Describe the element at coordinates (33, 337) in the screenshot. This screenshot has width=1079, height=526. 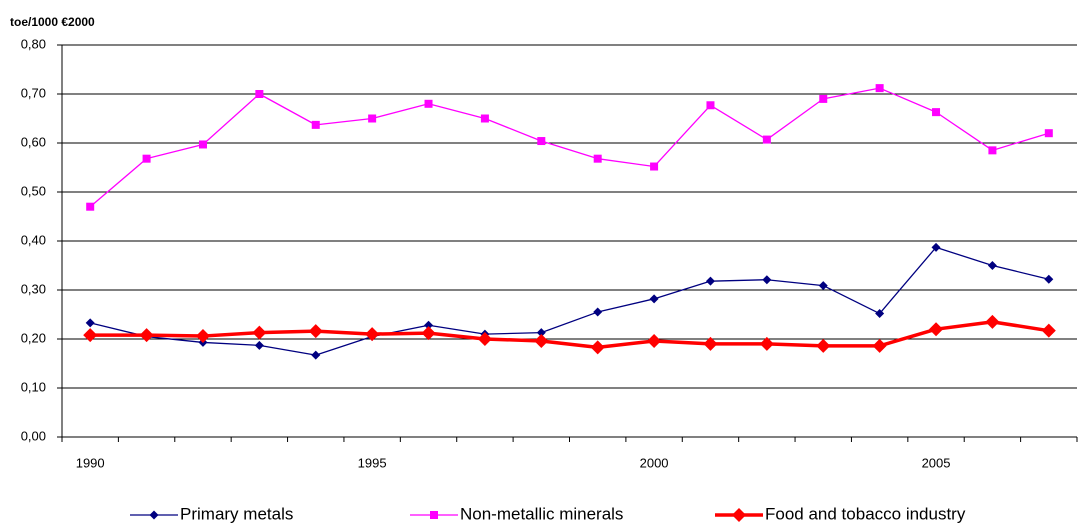
I see `y-tick-label: 0,20` at that location.